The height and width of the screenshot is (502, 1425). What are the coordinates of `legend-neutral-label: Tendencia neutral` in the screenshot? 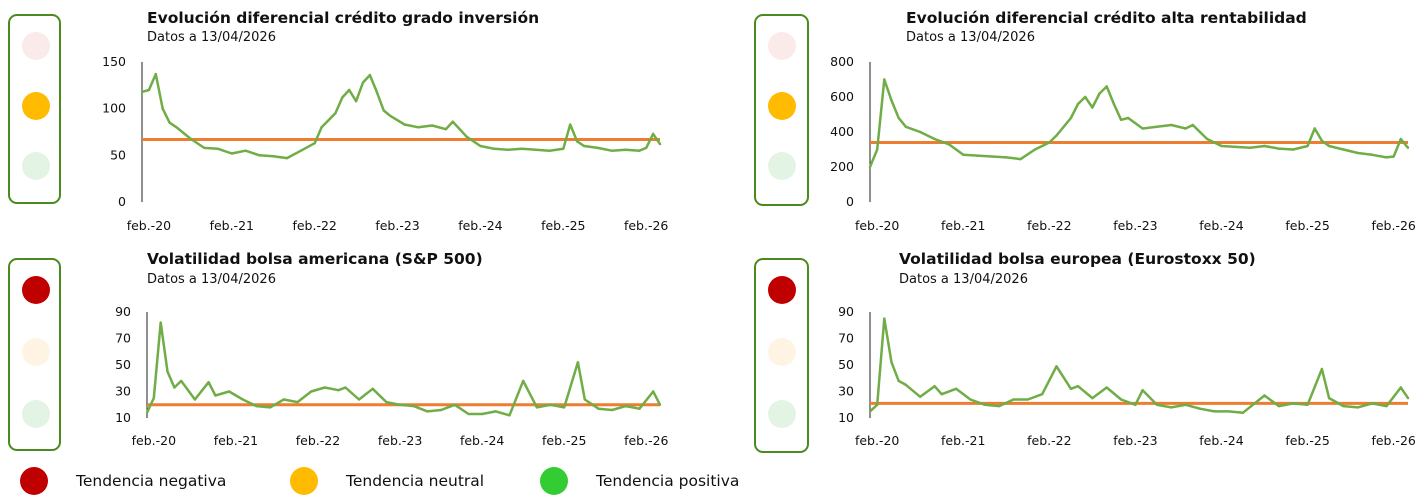 It's located at (415, 481).